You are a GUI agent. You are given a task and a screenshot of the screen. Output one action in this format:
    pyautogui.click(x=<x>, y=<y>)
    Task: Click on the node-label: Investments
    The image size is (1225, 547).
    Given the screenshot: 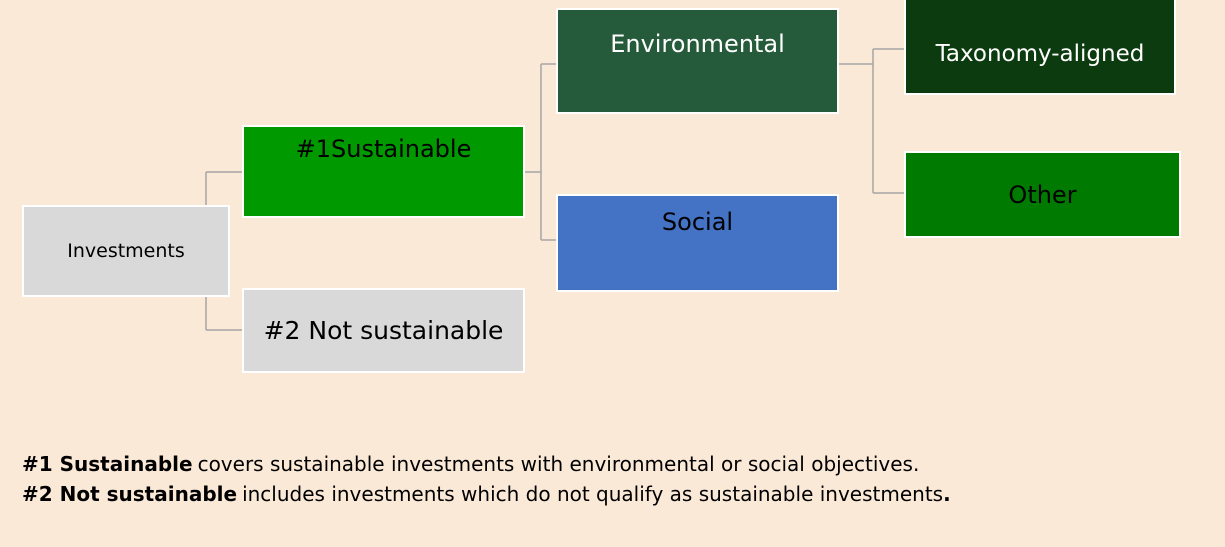 What is the action you would take?
    pyautogui.click(x=126, y=251)
    